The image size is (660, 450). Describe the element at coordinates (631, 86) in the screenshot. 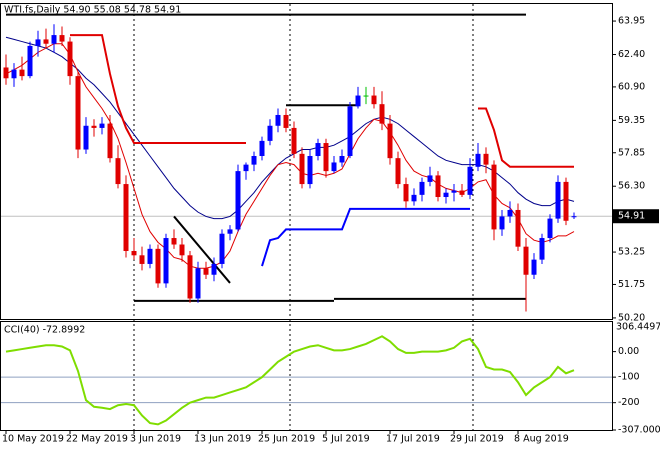

I see `y-tick-label: 60.90` at that location.